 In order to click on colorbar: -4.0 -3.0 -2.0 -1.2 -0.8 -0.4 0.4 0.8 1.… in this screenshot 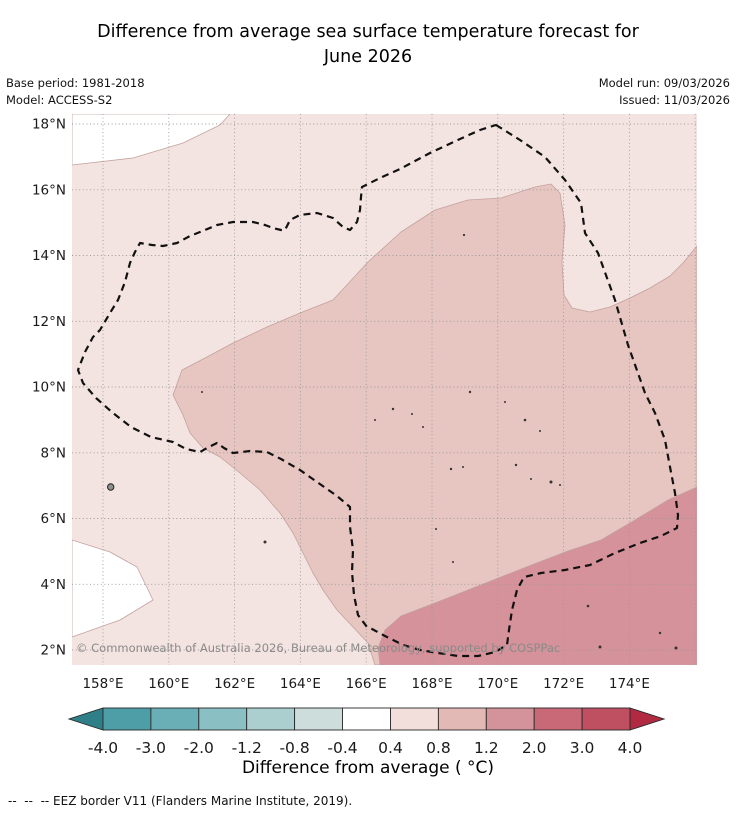, I will do `click(366, 732)`.